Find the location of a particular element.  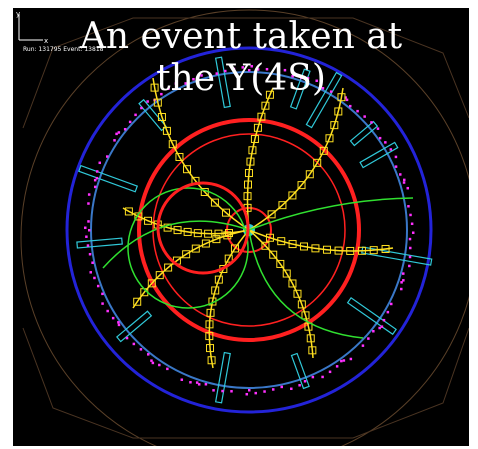

title-line-1: An event taken at is located at coordinates (241, 36).